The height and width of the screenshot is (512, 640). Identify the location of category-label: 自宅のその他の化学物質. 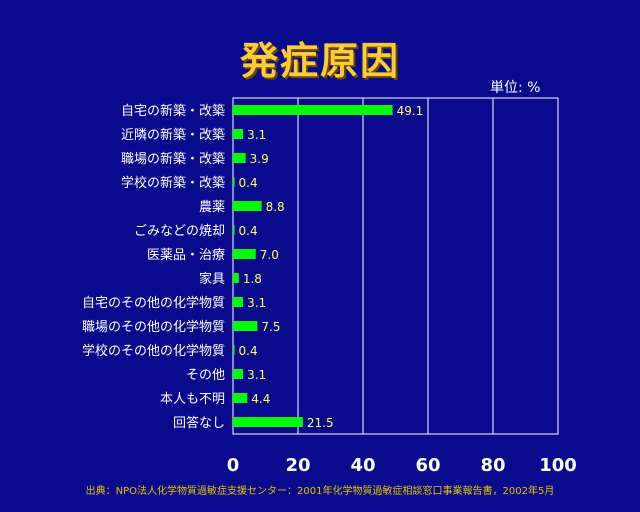
(153, 303).